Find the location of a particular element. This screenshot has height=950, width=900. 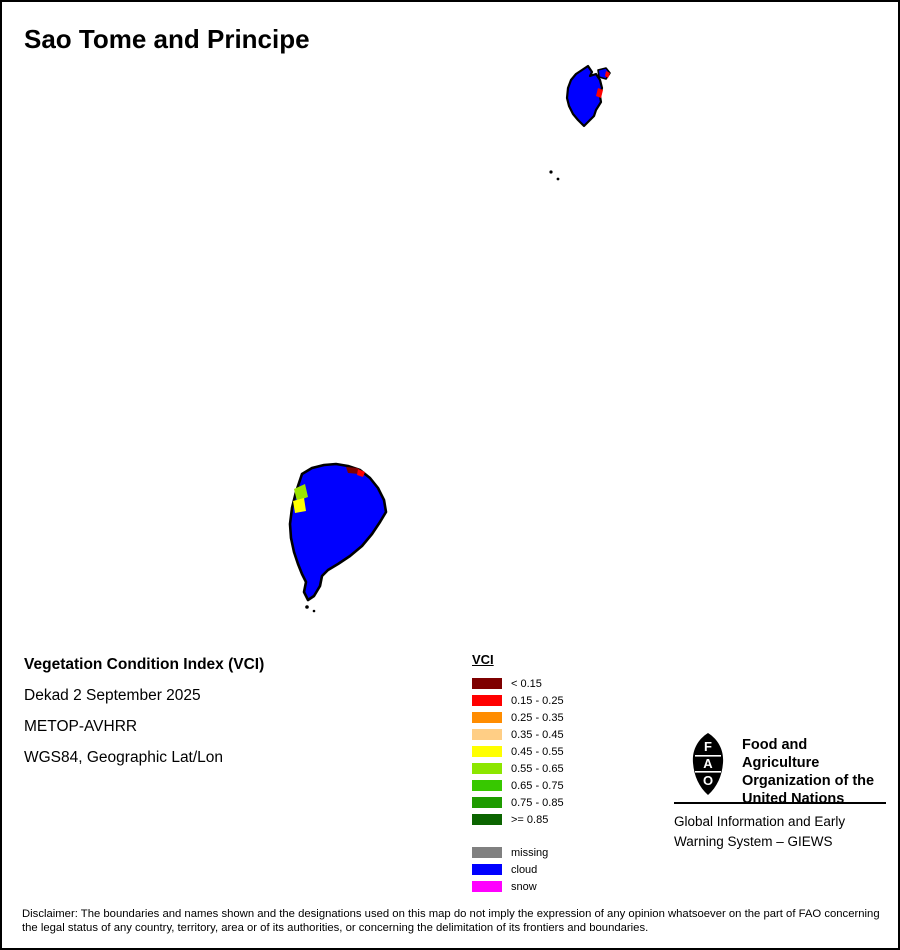

giews-line: Global Information and Early is located at coordinates (760, 821).